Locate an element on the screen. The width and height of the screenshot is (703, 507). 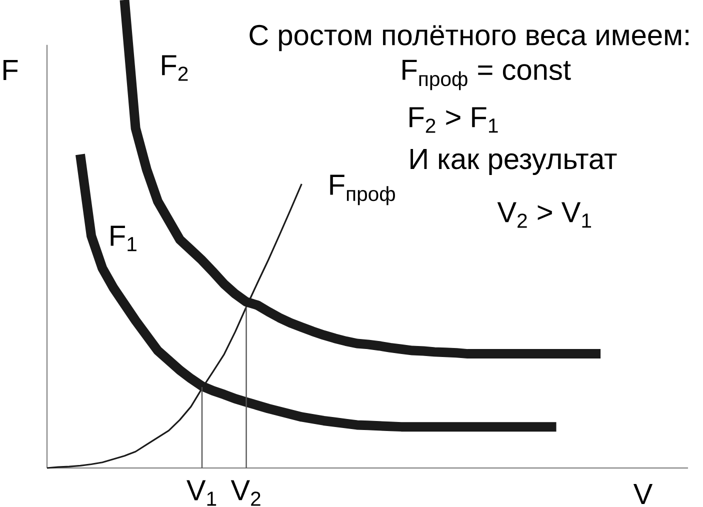
y-axis-title: F is located at coordinates (11, 70).